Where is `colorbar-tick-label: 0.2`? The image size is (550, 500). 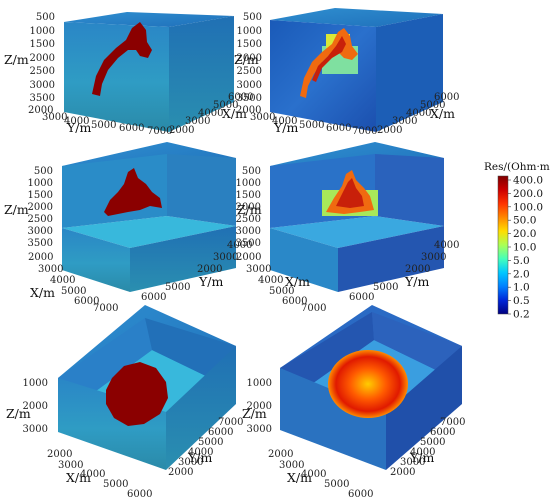 colorbar-tick-label: 0.2 is located at coordinates (521, 315).